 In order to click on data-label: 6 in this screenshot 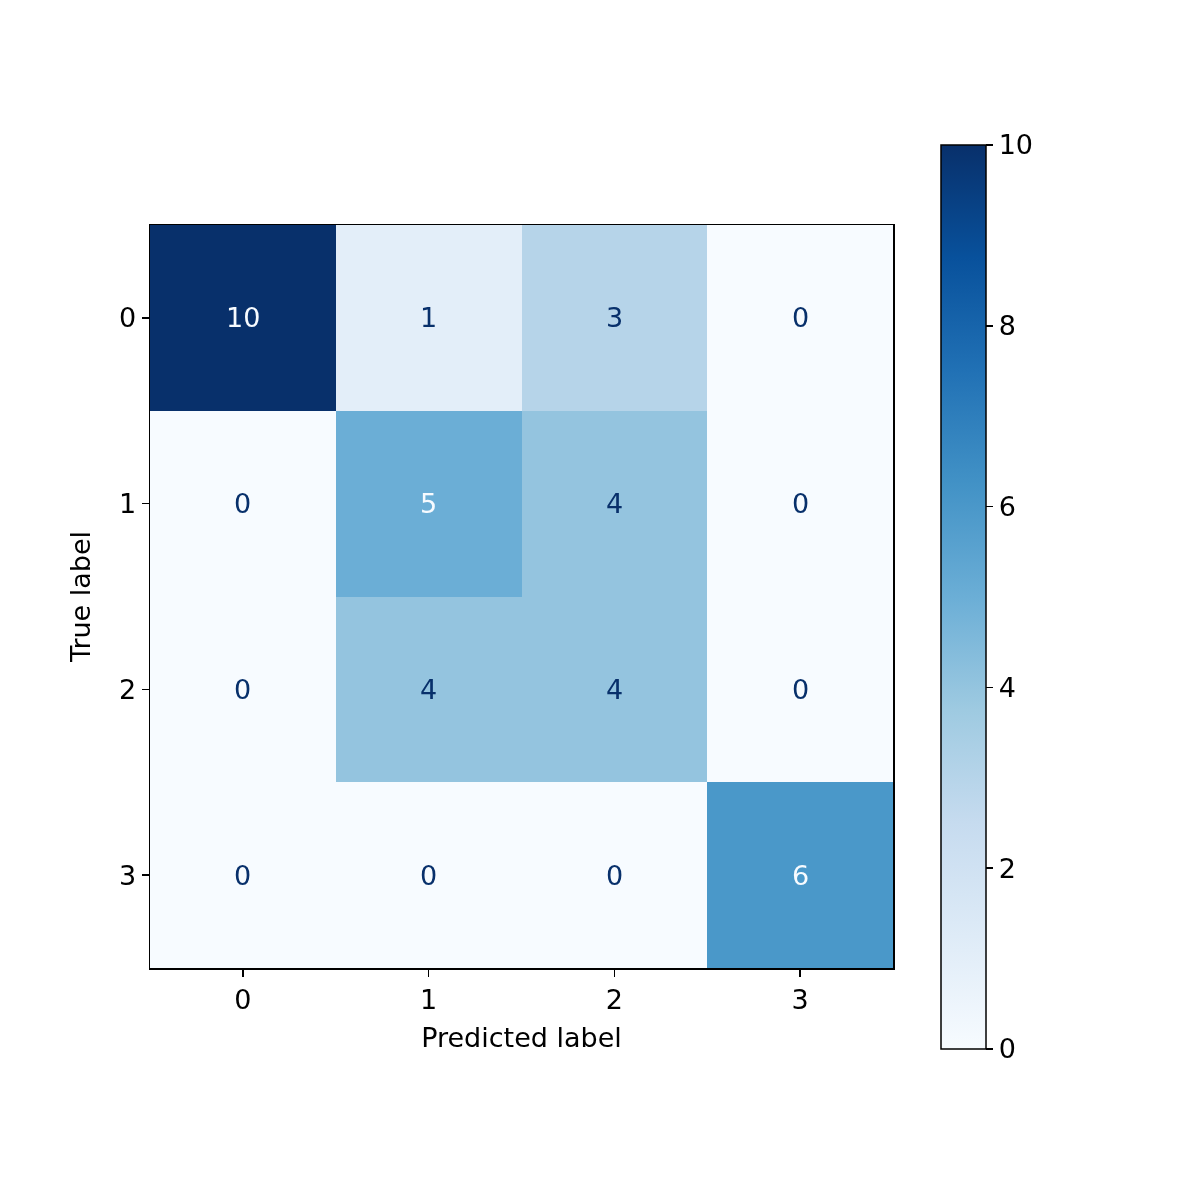, I will do `click(801, 875)`.